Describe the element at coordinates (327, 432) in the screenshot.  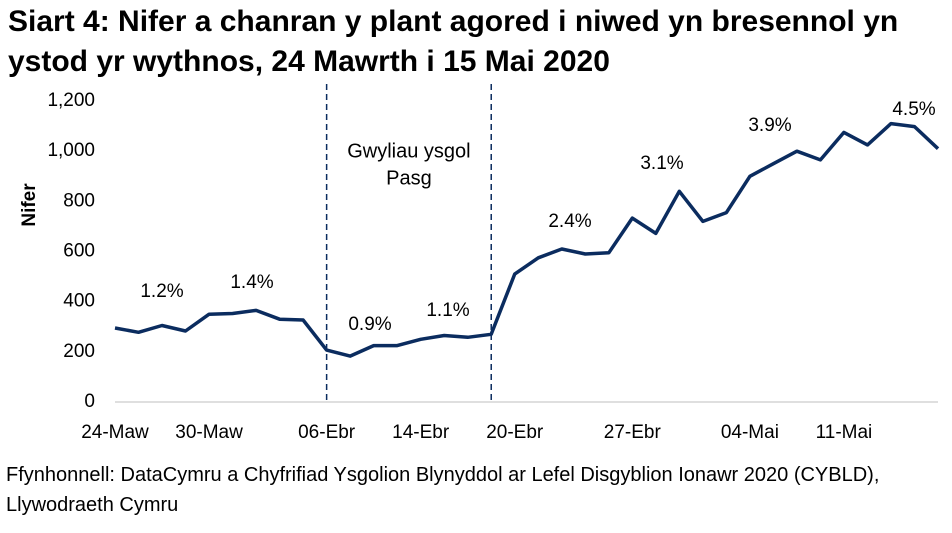
I see `x-tick-label: 06-Ebr` at that location.